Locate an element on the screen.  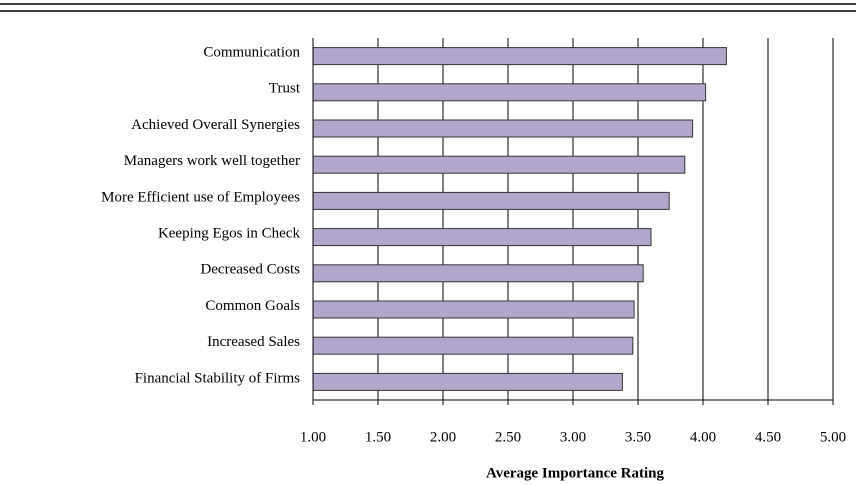
x-tick-label: 1.50 is located at coordinates (378, 437).